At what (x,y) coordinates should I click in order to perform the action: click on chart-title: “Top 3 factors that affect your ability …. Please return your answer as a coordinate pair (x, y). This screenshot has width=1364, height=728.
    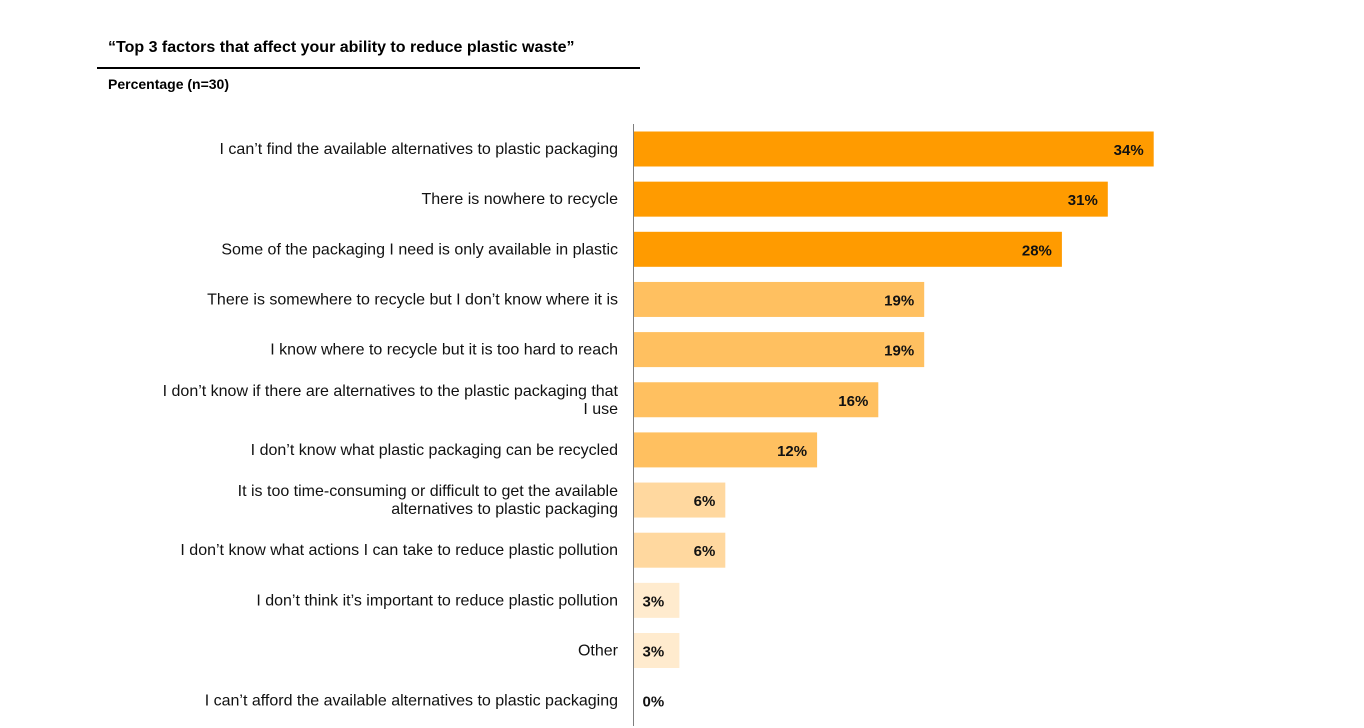
    Looking at the image, I should click on (341, 47).